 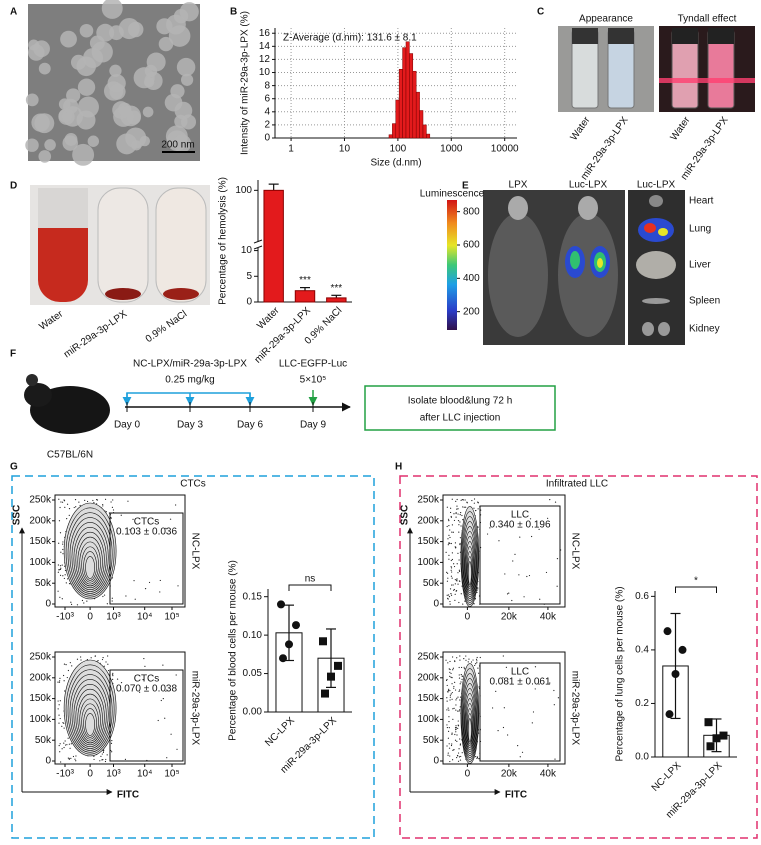 I want to click on y-axis-label: Intensity of miR-29a-3p-LPX (%), so click(x=245, y=83).